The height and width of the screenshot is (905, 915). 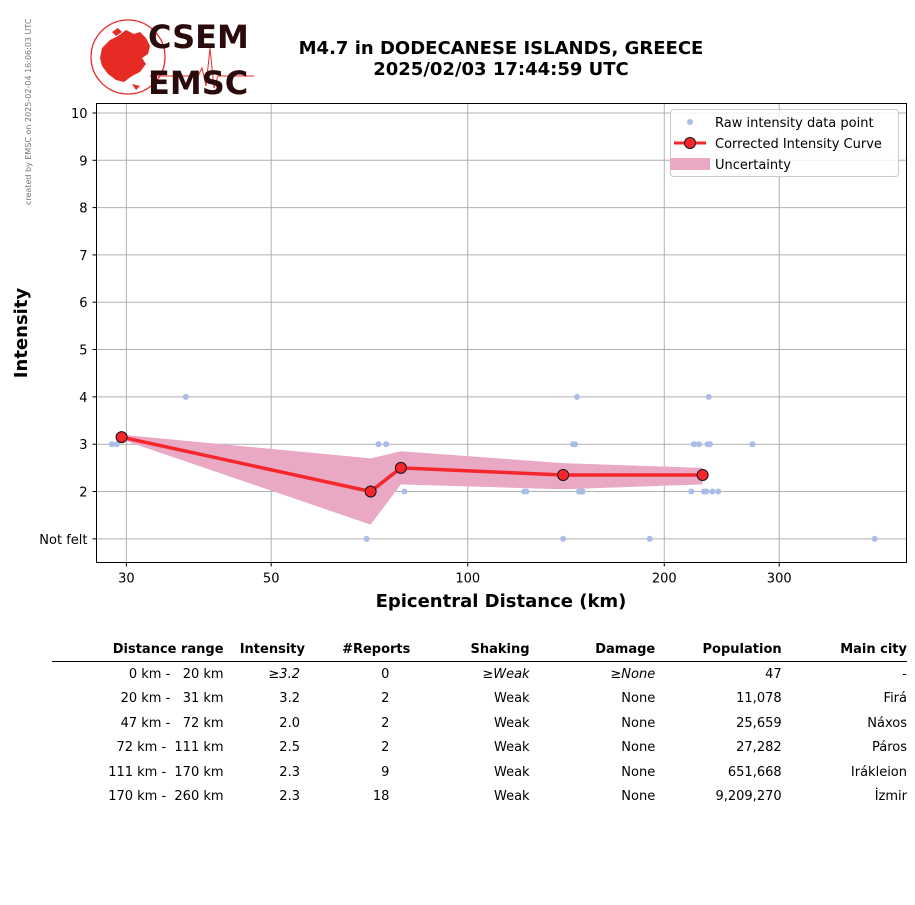 What do you see at coordinates (773, 674) in the screenshot?
I see `cell-population: 47` at bounding box center [773, 674].